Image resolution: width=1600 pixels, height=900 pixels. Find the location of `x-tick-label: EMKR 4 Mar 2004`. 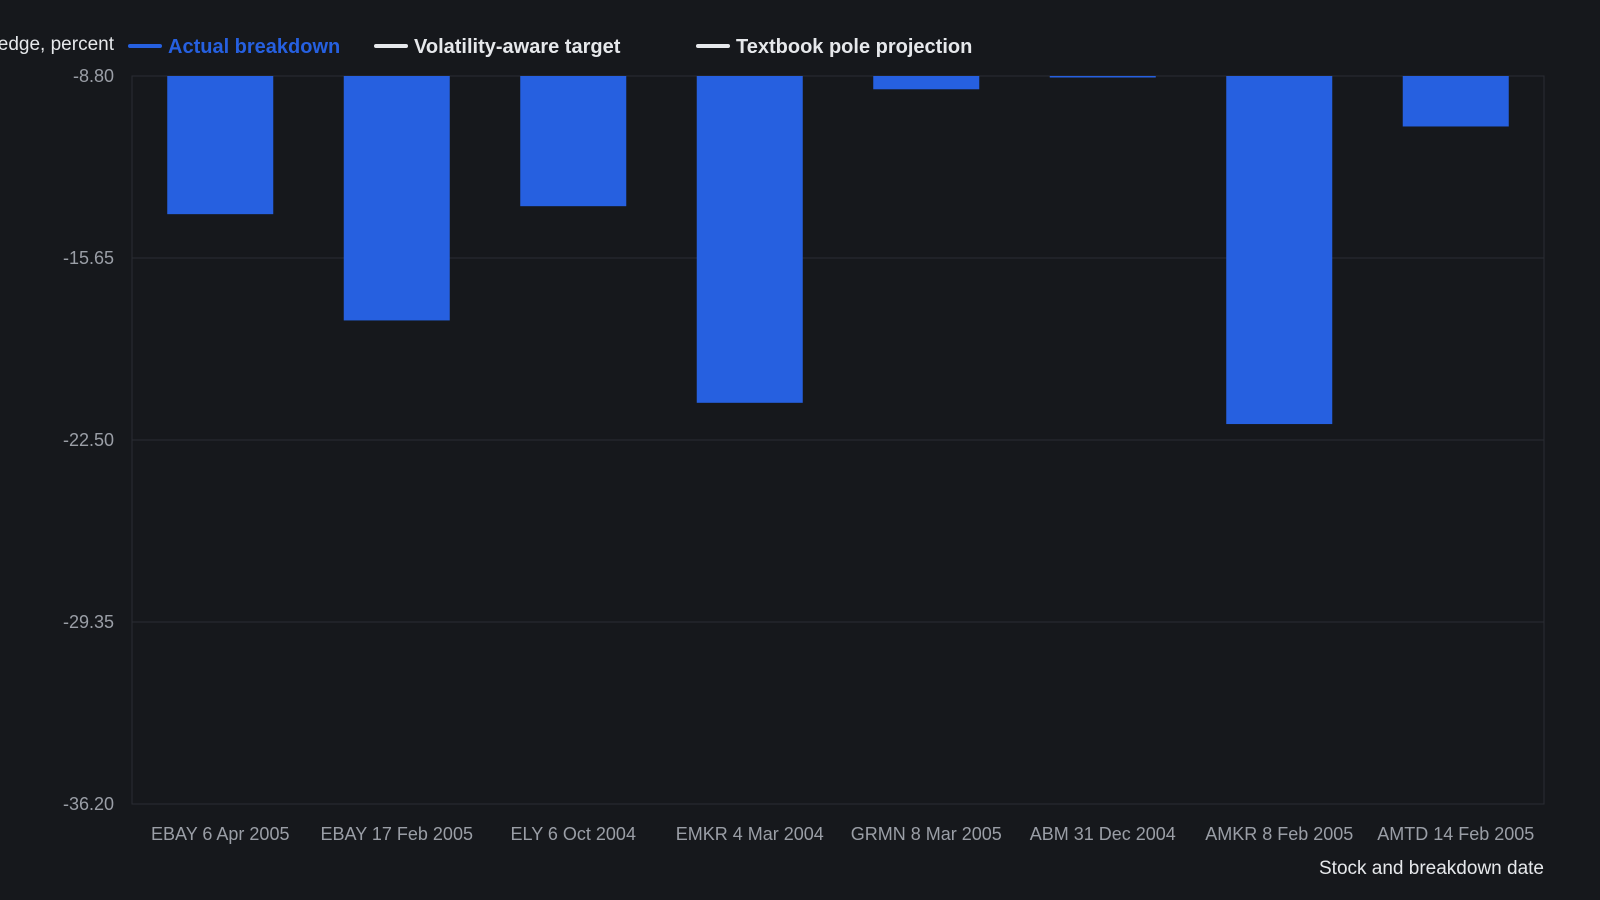

x-tick-label: EMKR 4 Mar 2004 is located at coordinates (750, 834).